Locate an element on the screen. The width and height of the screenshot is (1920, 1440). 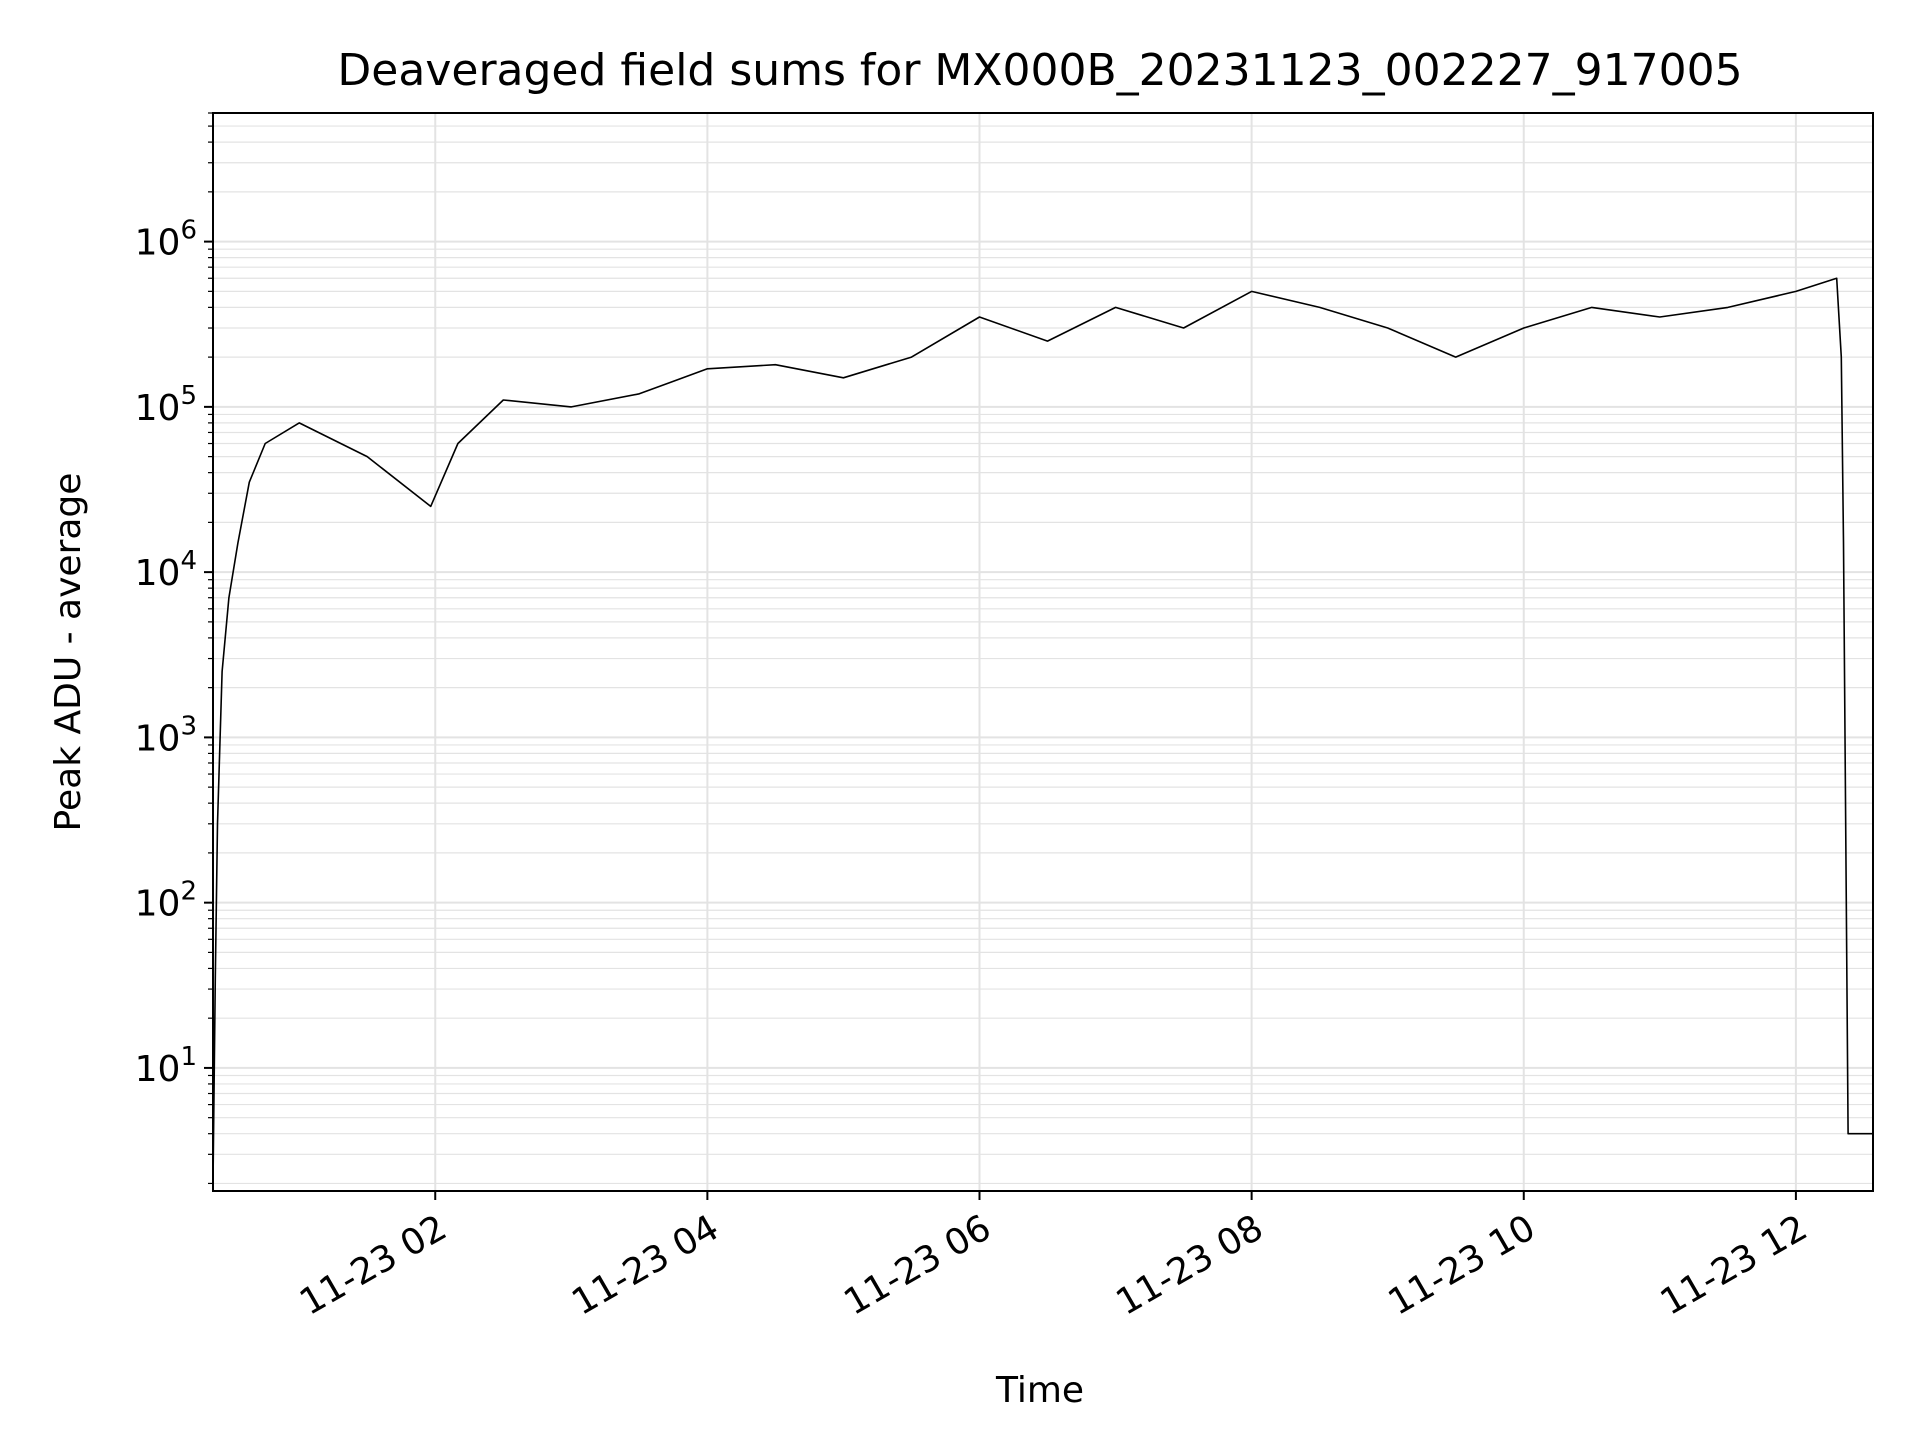
y-axis-label: Peak ADU - average is located at coordinates (68, 652).